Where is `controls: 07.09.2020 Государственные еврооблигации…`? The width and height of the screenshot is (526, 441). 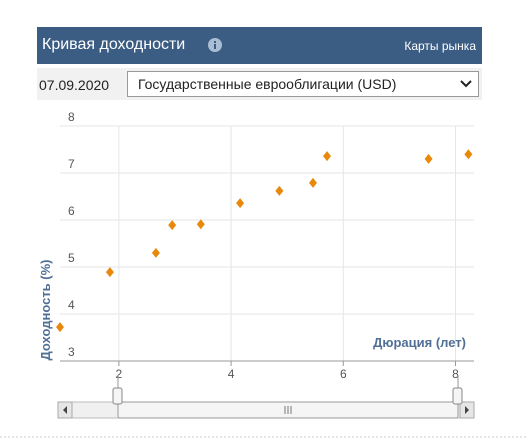
controls: 07.09.2020 Государственные еврооблигации… is located at coordinates (259, 84).